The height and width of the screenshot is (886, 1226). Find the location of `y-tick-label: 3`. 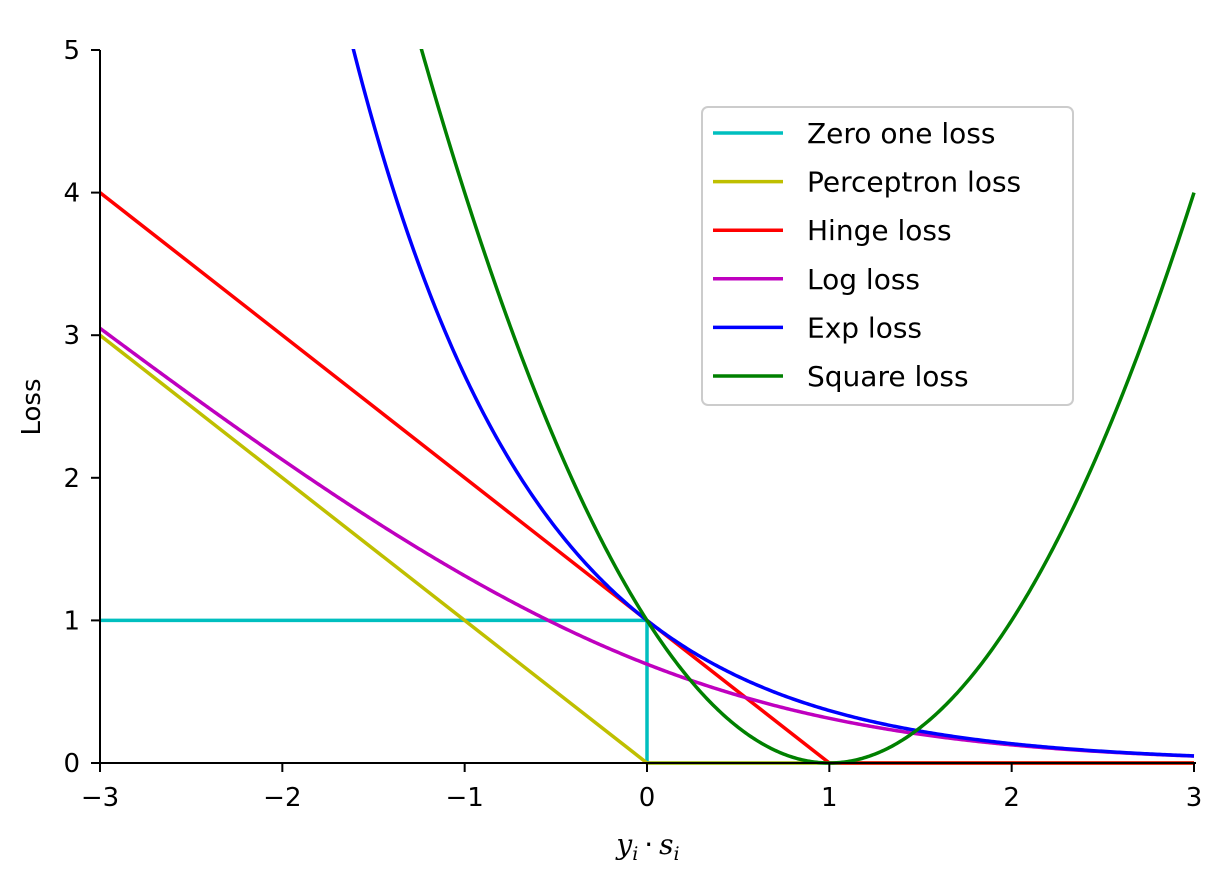

y-tick-label: 3 is located at coordinates (71, 336).